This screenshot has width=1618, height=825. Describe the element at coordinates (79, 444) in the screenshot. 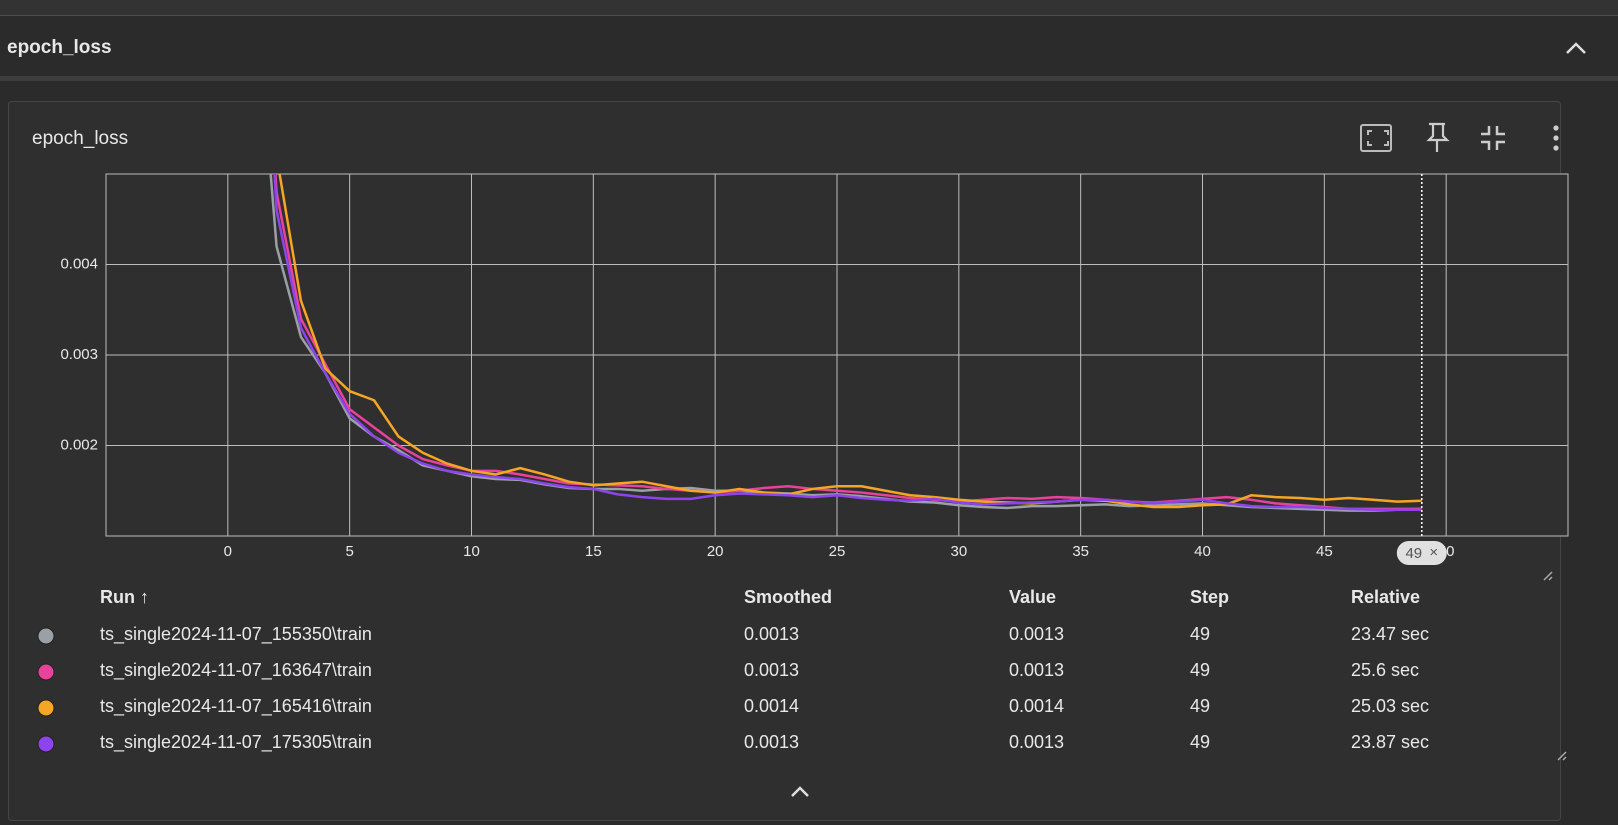

I see `y-tick-label: 0.002` at that location.